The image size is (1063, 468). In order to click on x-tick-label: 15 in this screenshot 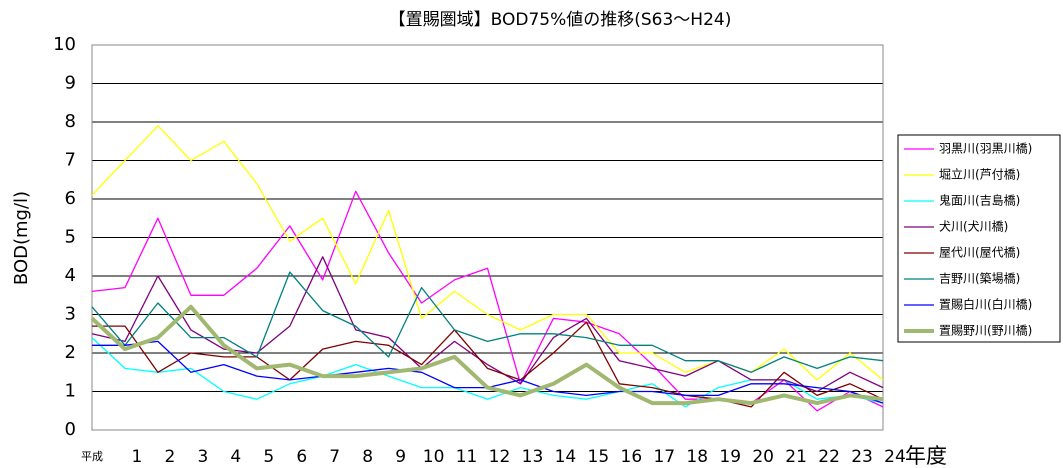, I will do `click(599, 457)`.